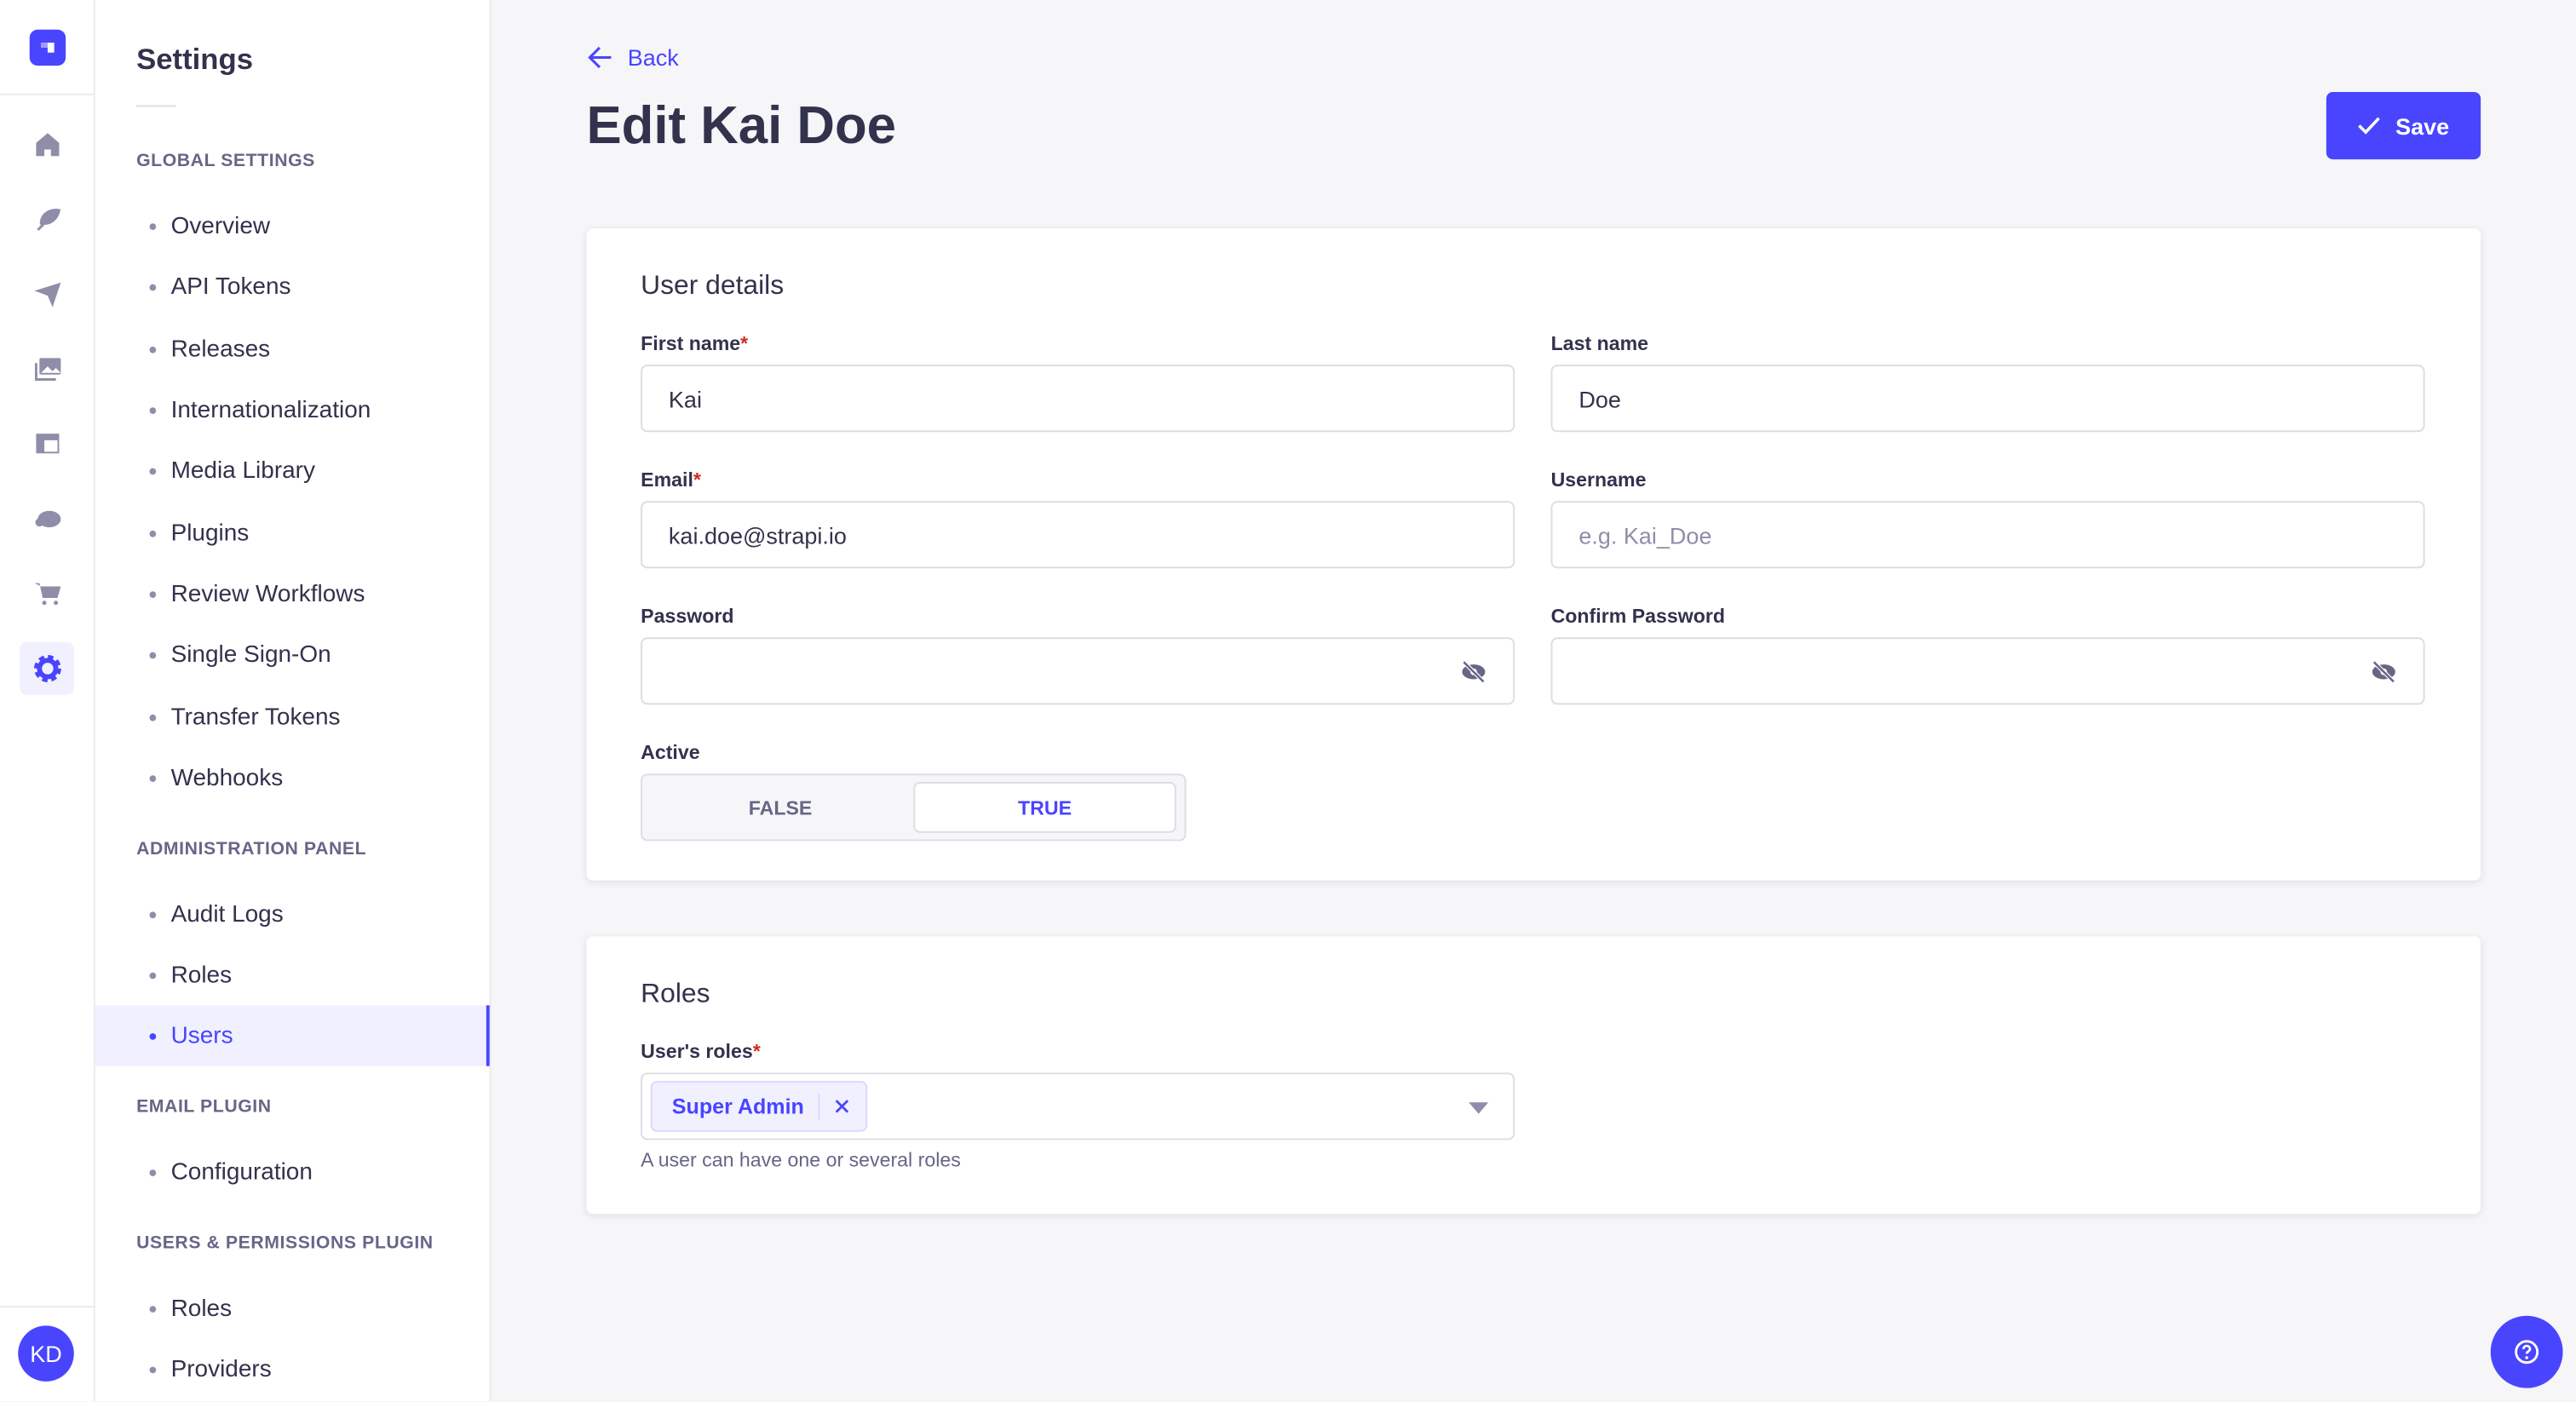  I want to click on item-label: Audit Logs, so click(227, 914).